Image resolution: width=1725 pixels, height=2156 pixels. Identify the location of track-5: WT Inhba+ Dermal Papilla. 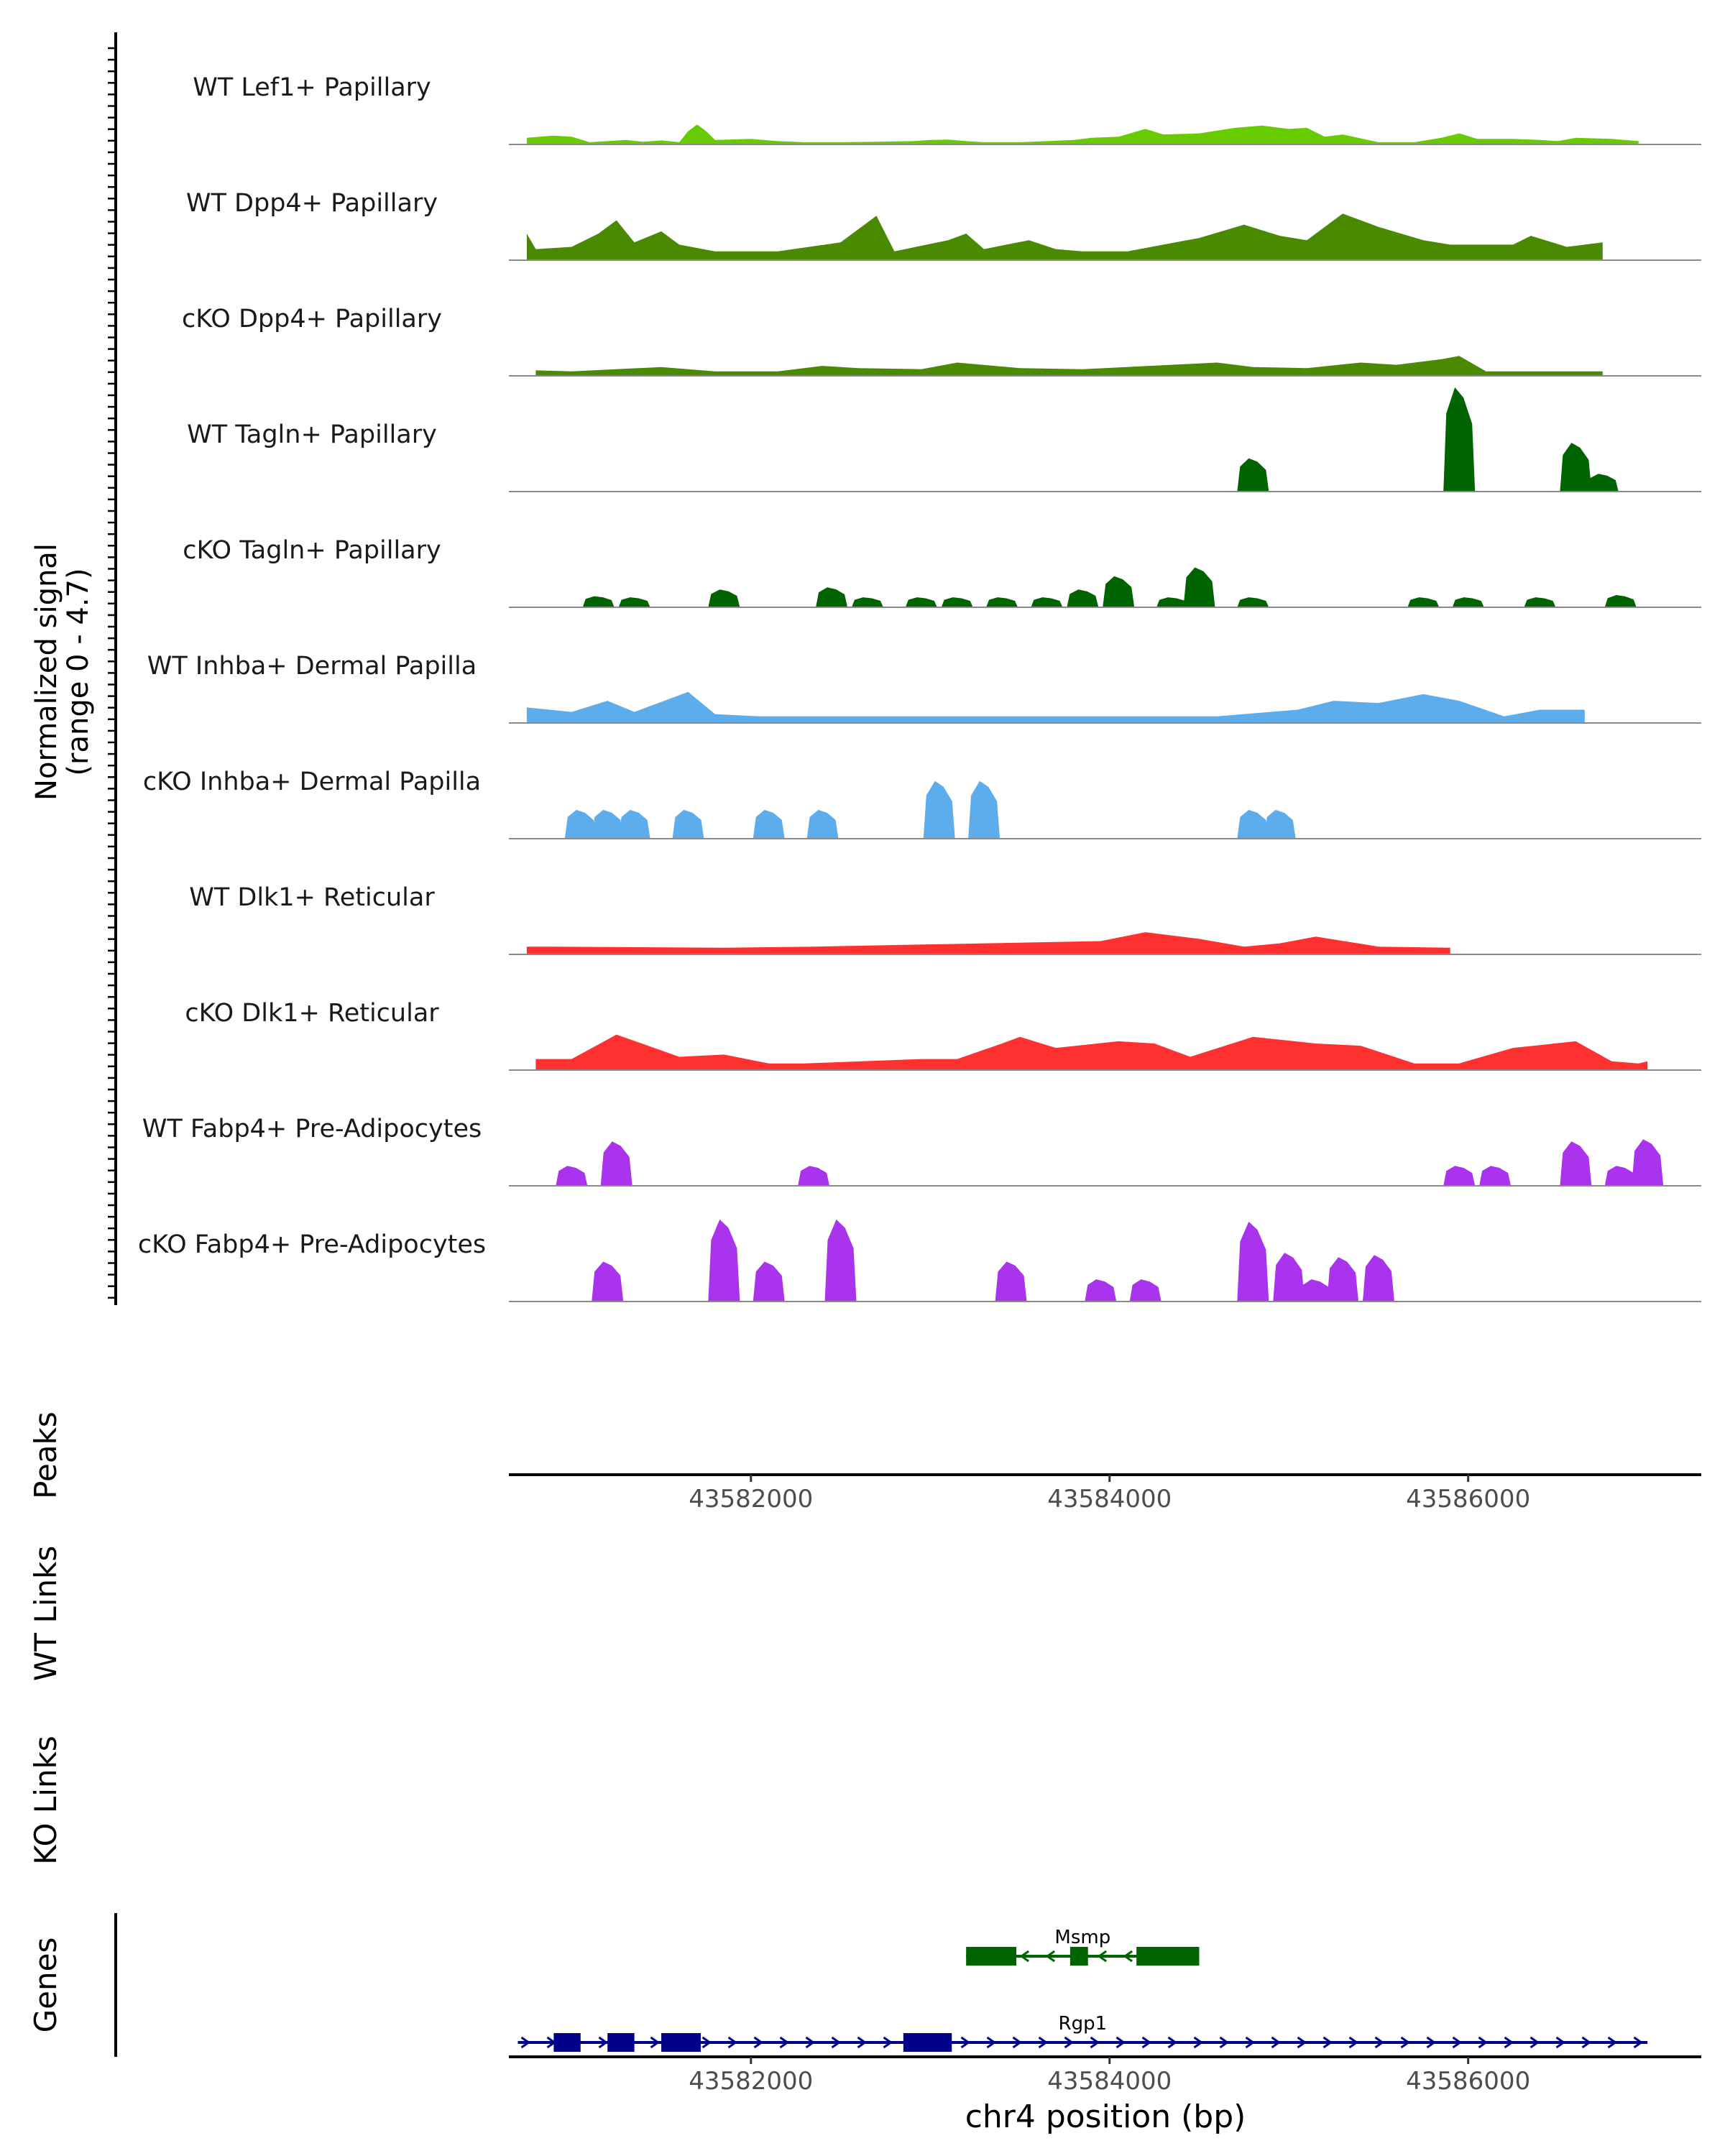
(924, 688).